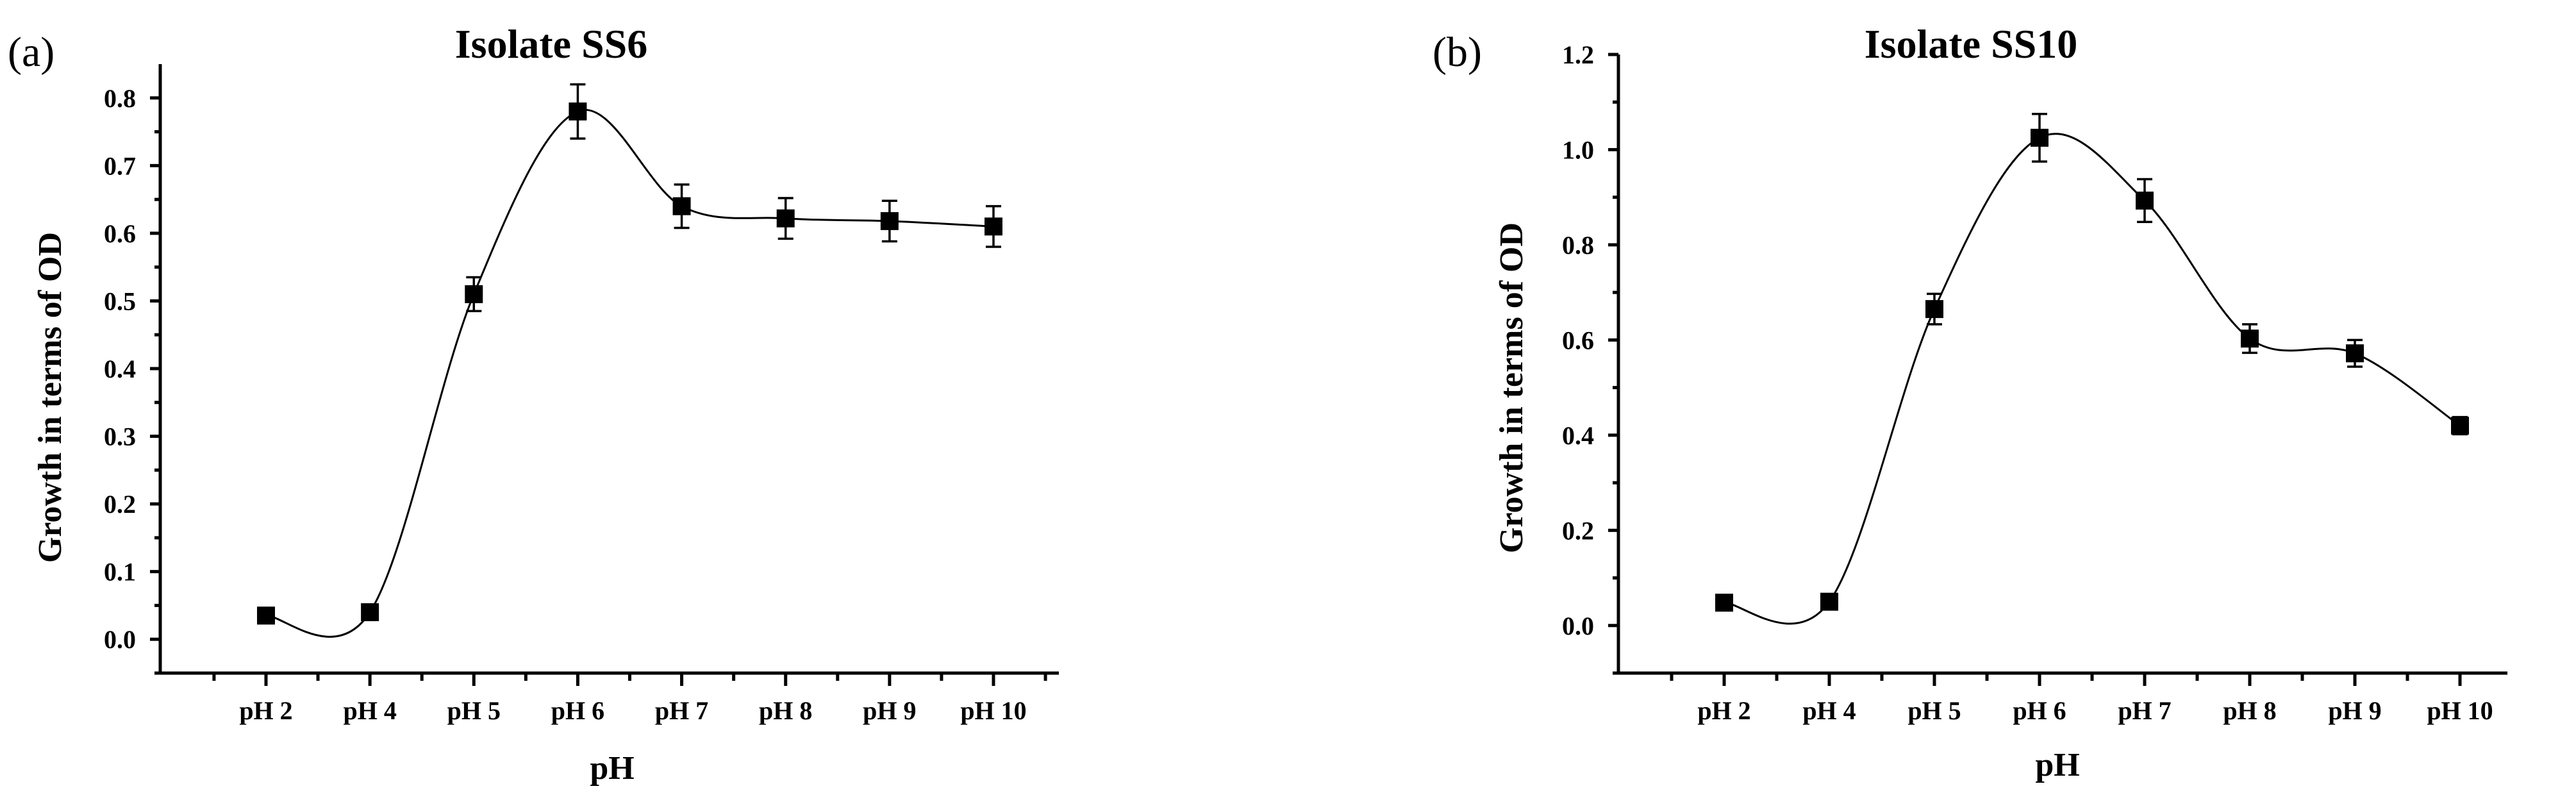 The width and height of the screenshot is (2576, 809). Describe the element at coordinates (370, 710) in the screenshot. I see `x-tick-label-a: pH 4` at that location.